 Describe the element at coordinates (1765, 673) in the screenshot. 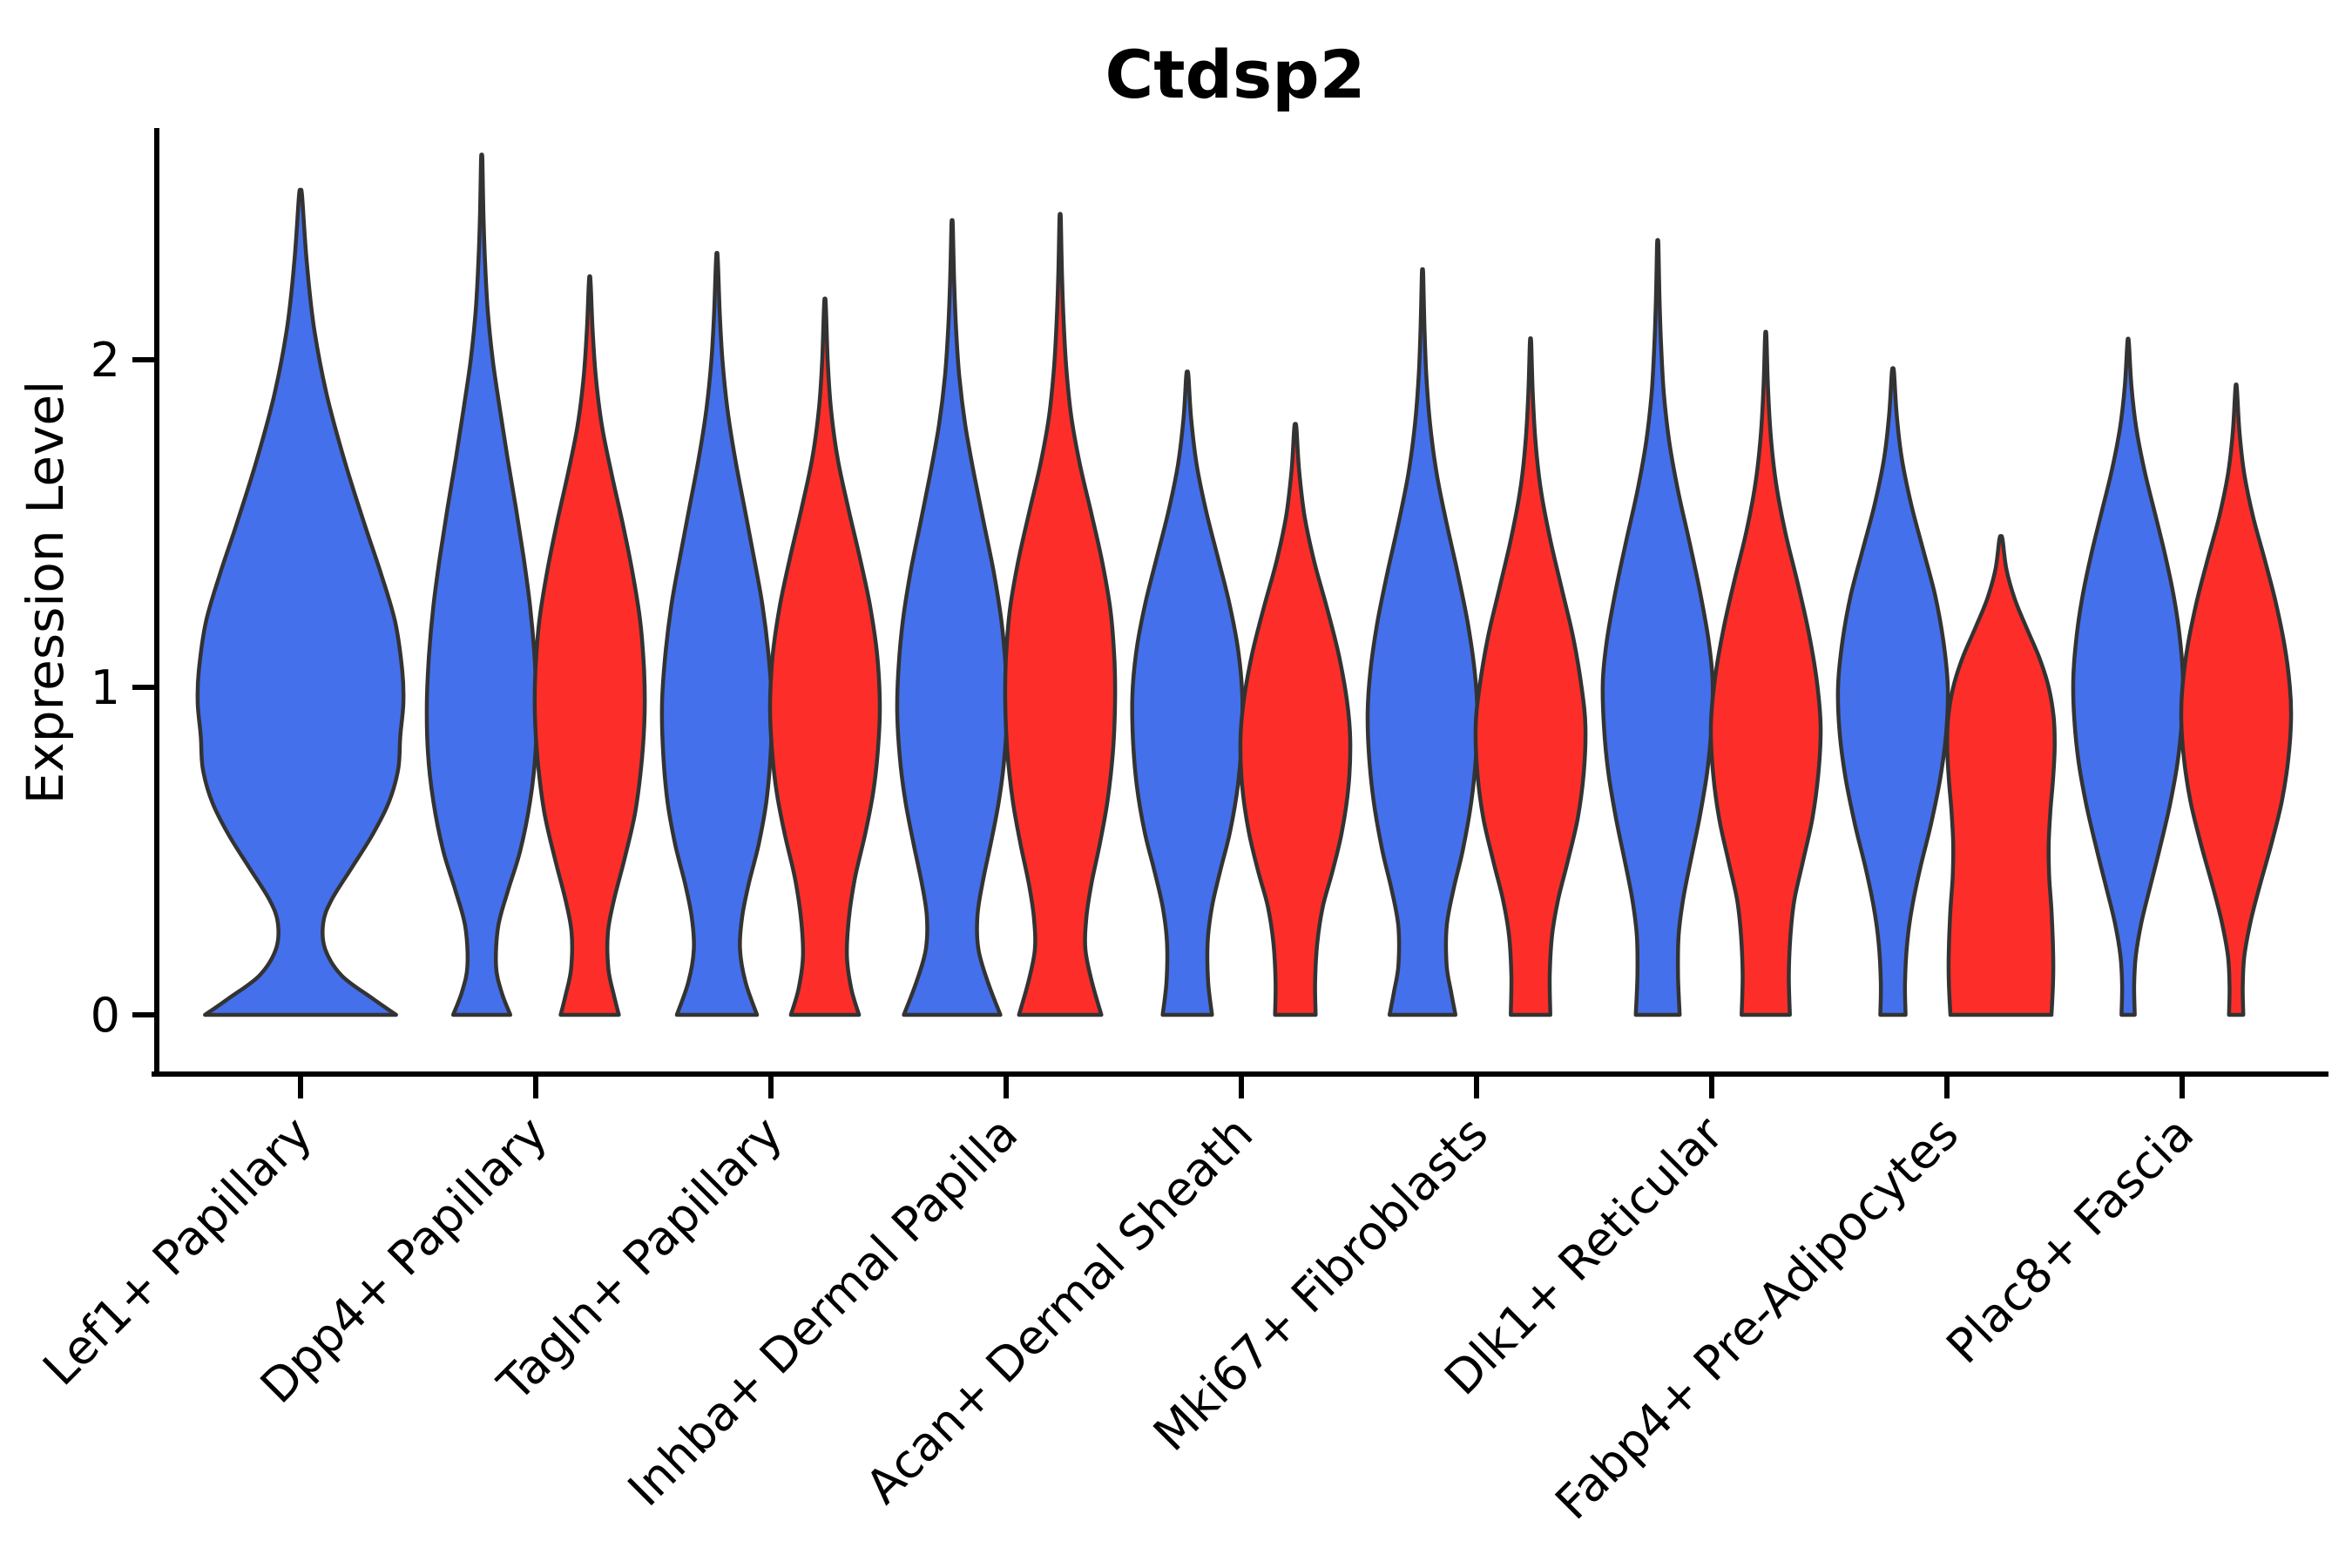

I see `violin-dlk1-reticular-red` at that location.